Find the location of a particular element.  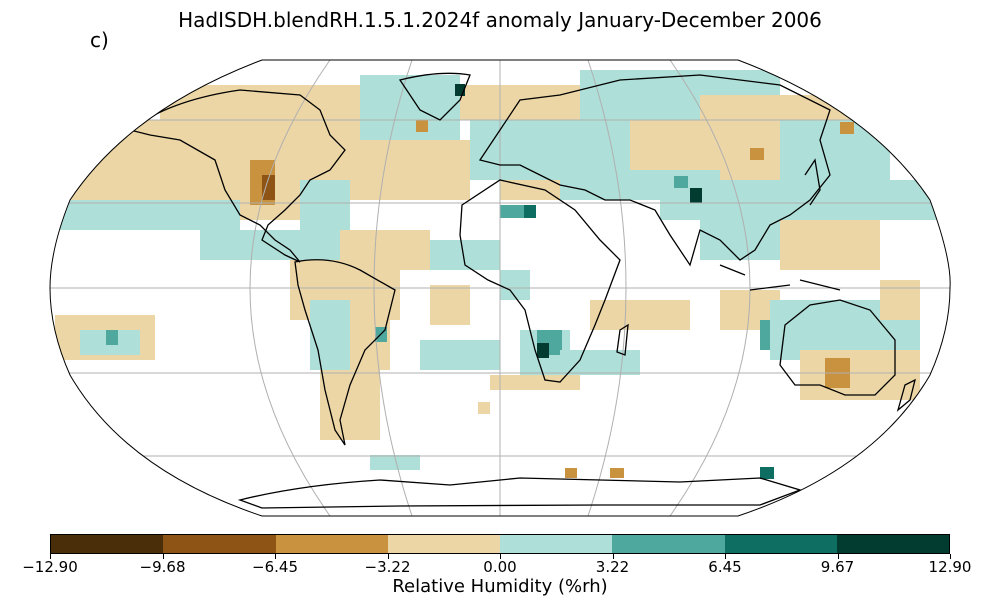

colorbar-tick-label: −9.68 is located at coordinates (162, 567).